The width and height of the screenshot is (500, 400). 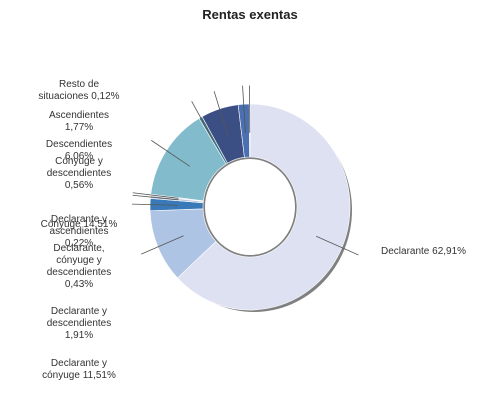 What do you see at coordinates (79, 266) in the screenshot?
I see `slice-label: Declarante, cónyuge y descendientes 0,43%` at bounding box center [79, 266].